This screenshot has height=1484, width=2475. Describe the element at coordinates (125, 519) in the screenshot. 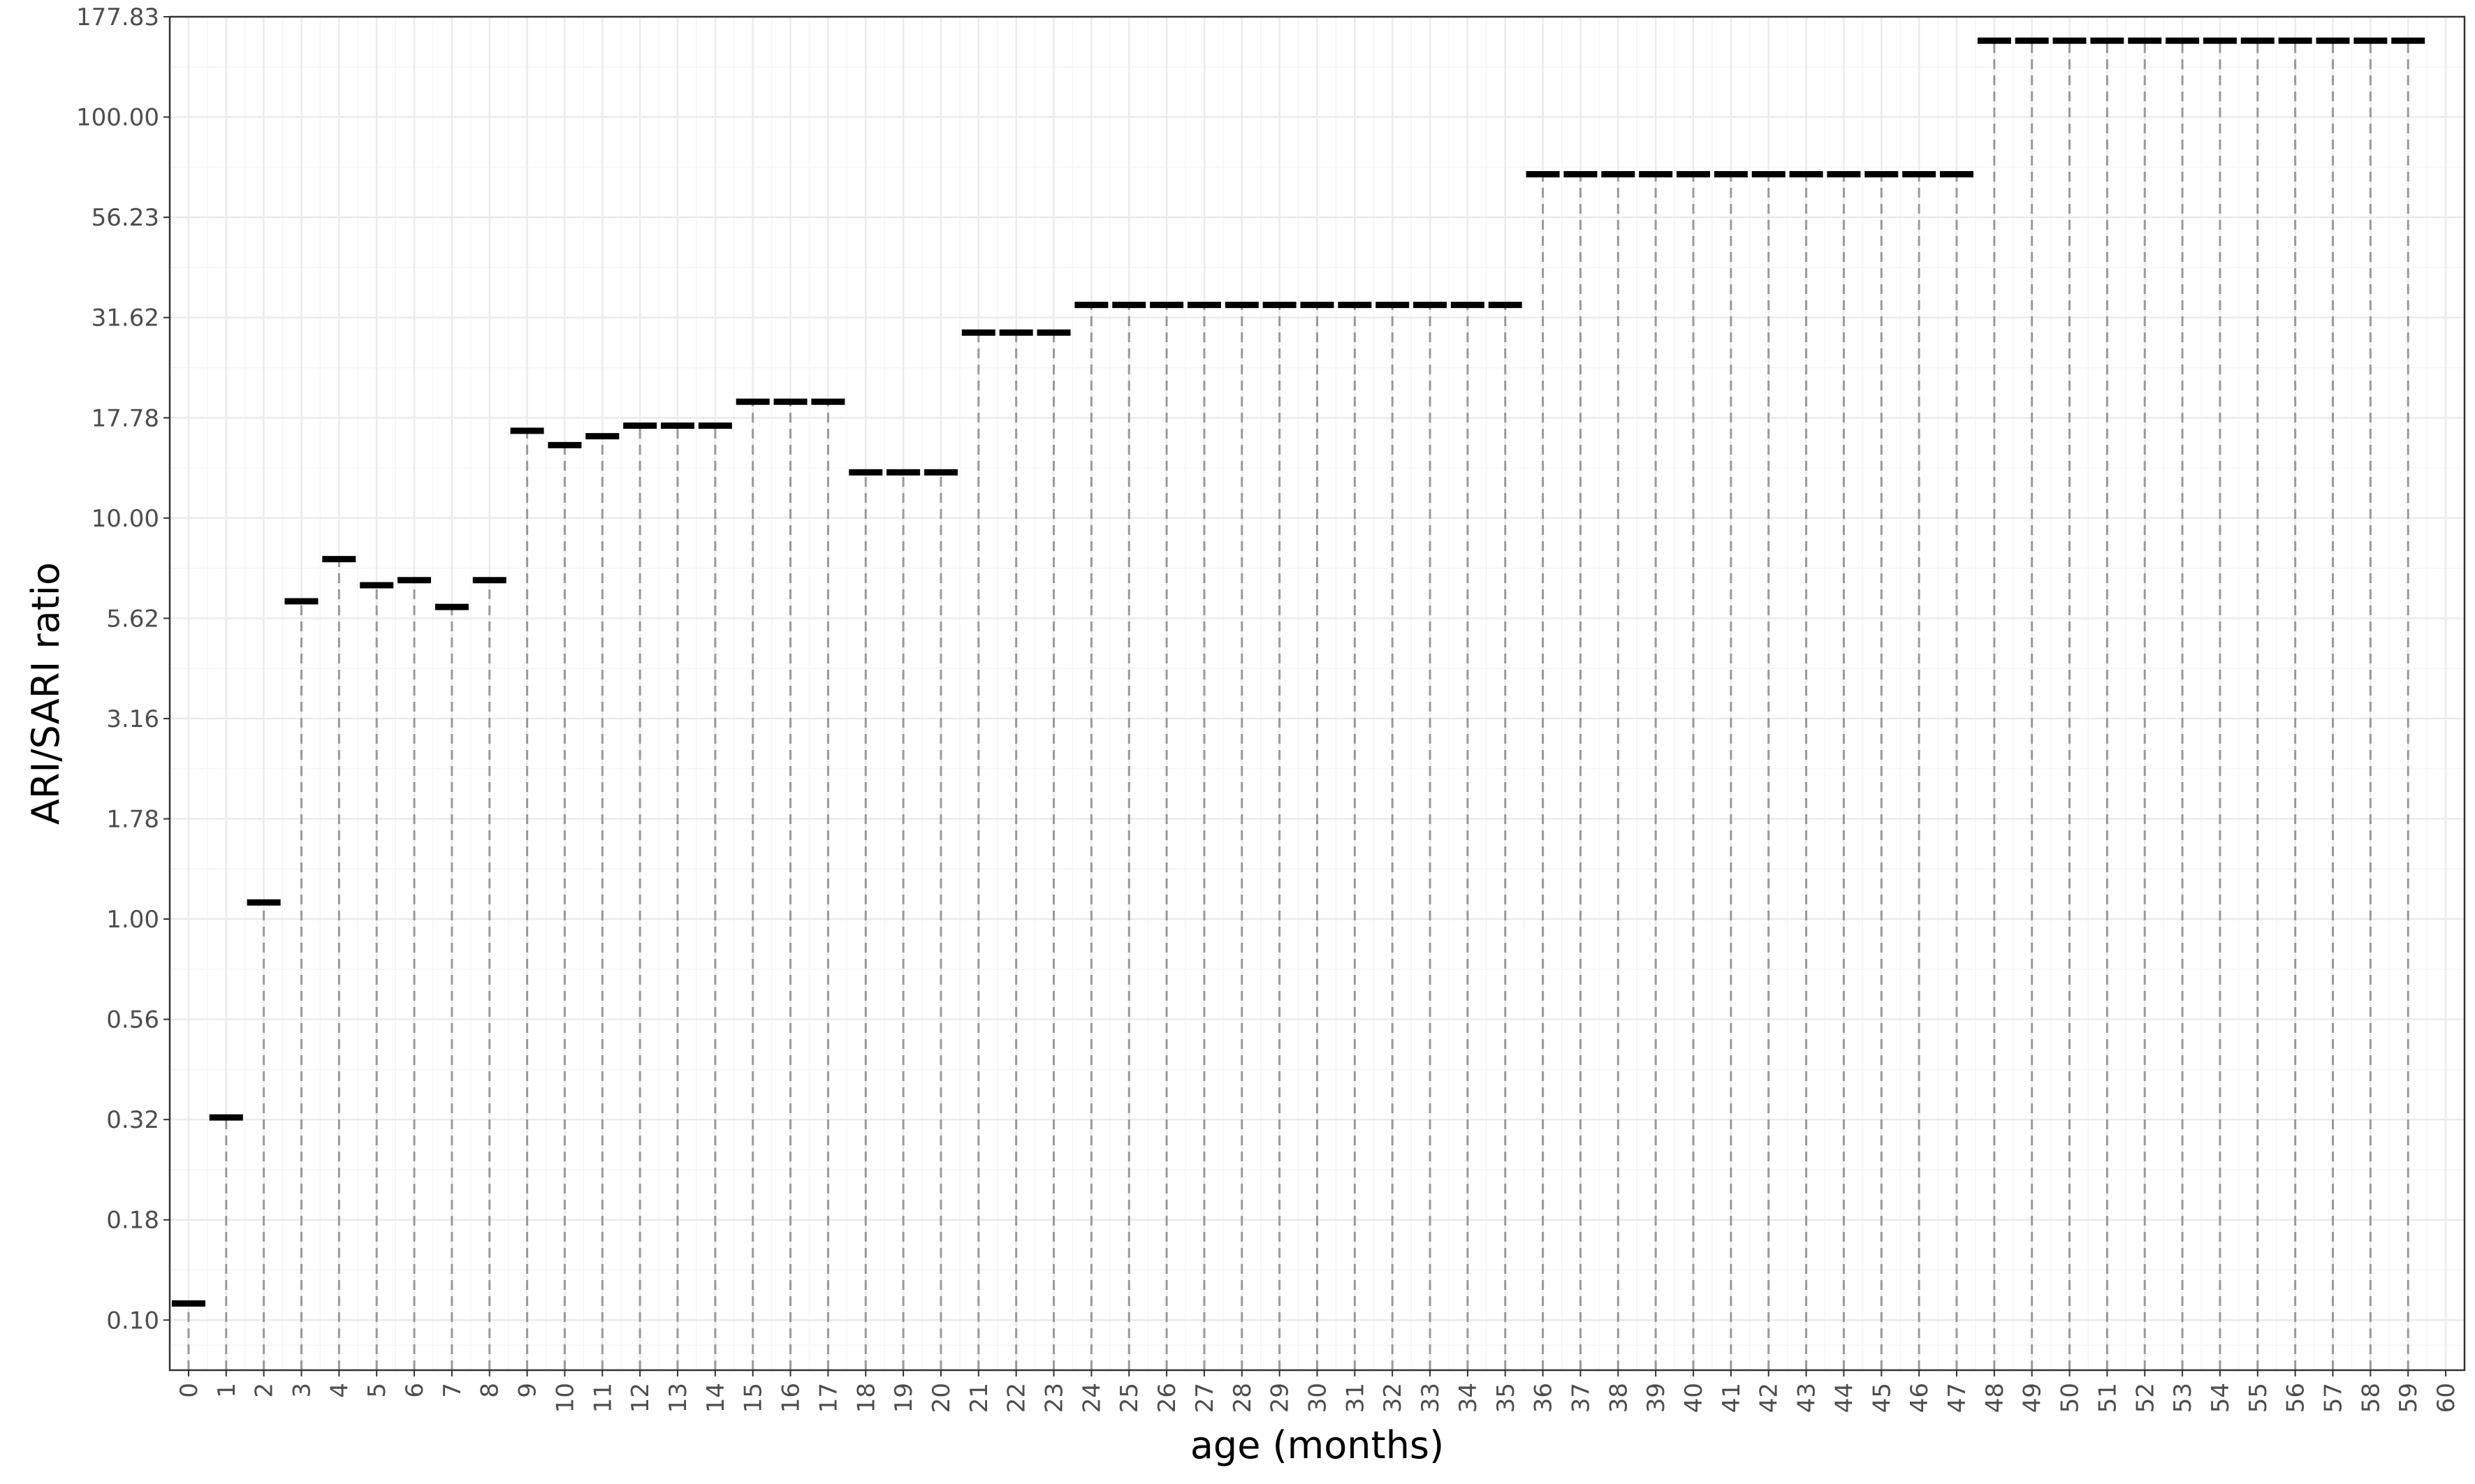

I see `y-tick-label: 10.00` at that location.